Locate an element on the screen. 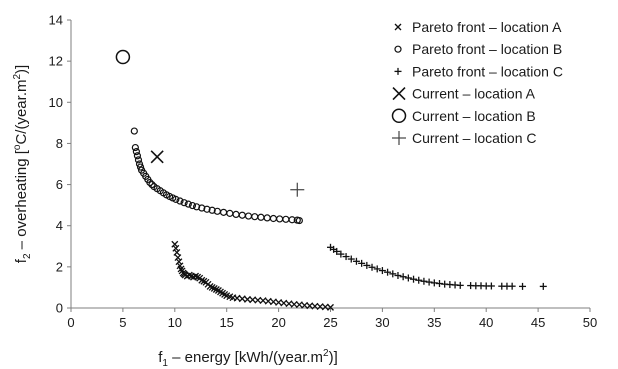 The height and width of the screenshot is (369, 618). y-tick-label: 2 is located at coordinates (59, 266).